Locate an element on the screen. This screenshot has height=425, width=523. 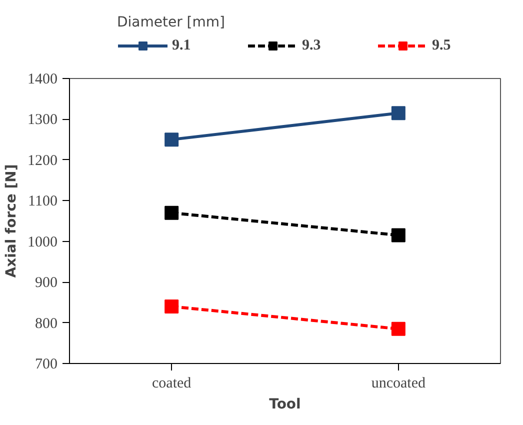
y-axis-title: Axial force [N] is located at coordinates (12, 221).